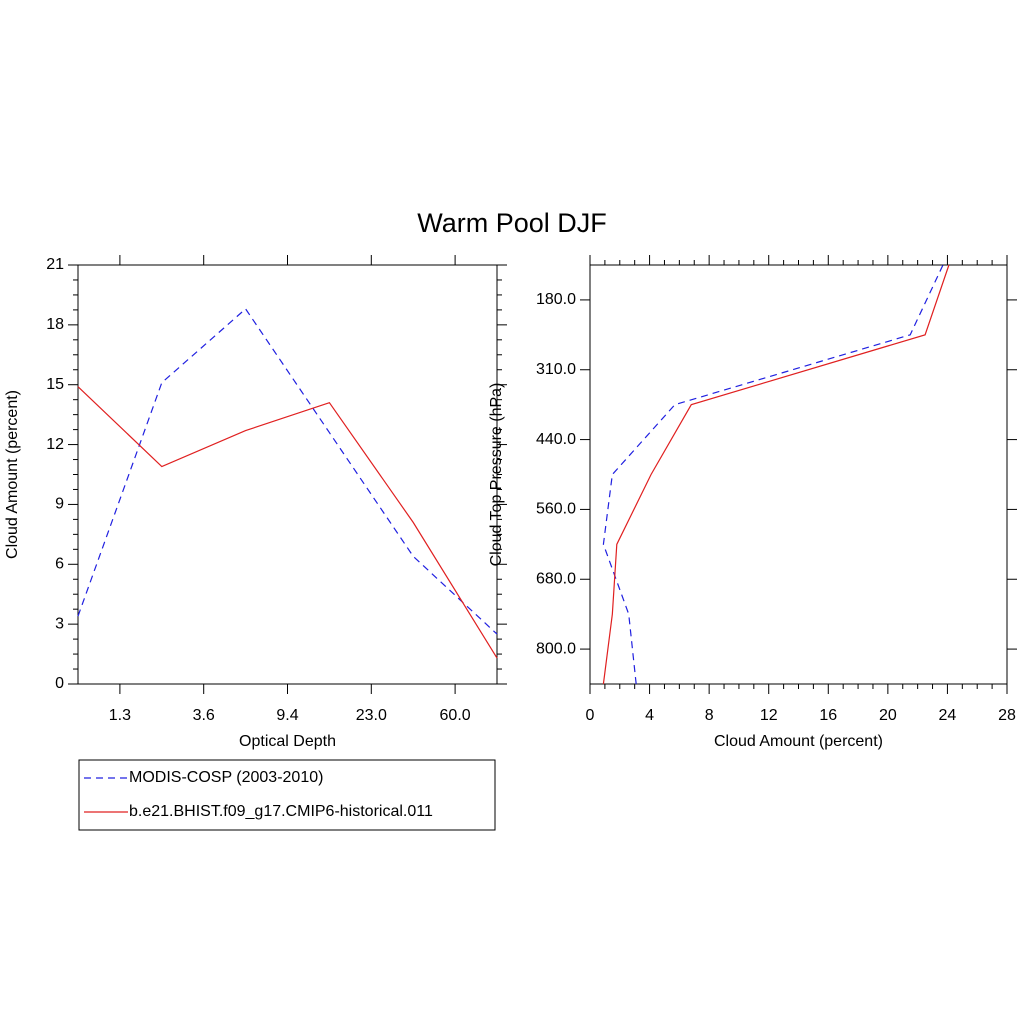  What do you see at coordinates (556, 299) in the screenshot?
I see `y-tick-label: 180.0` at bounding box center [556, 299].